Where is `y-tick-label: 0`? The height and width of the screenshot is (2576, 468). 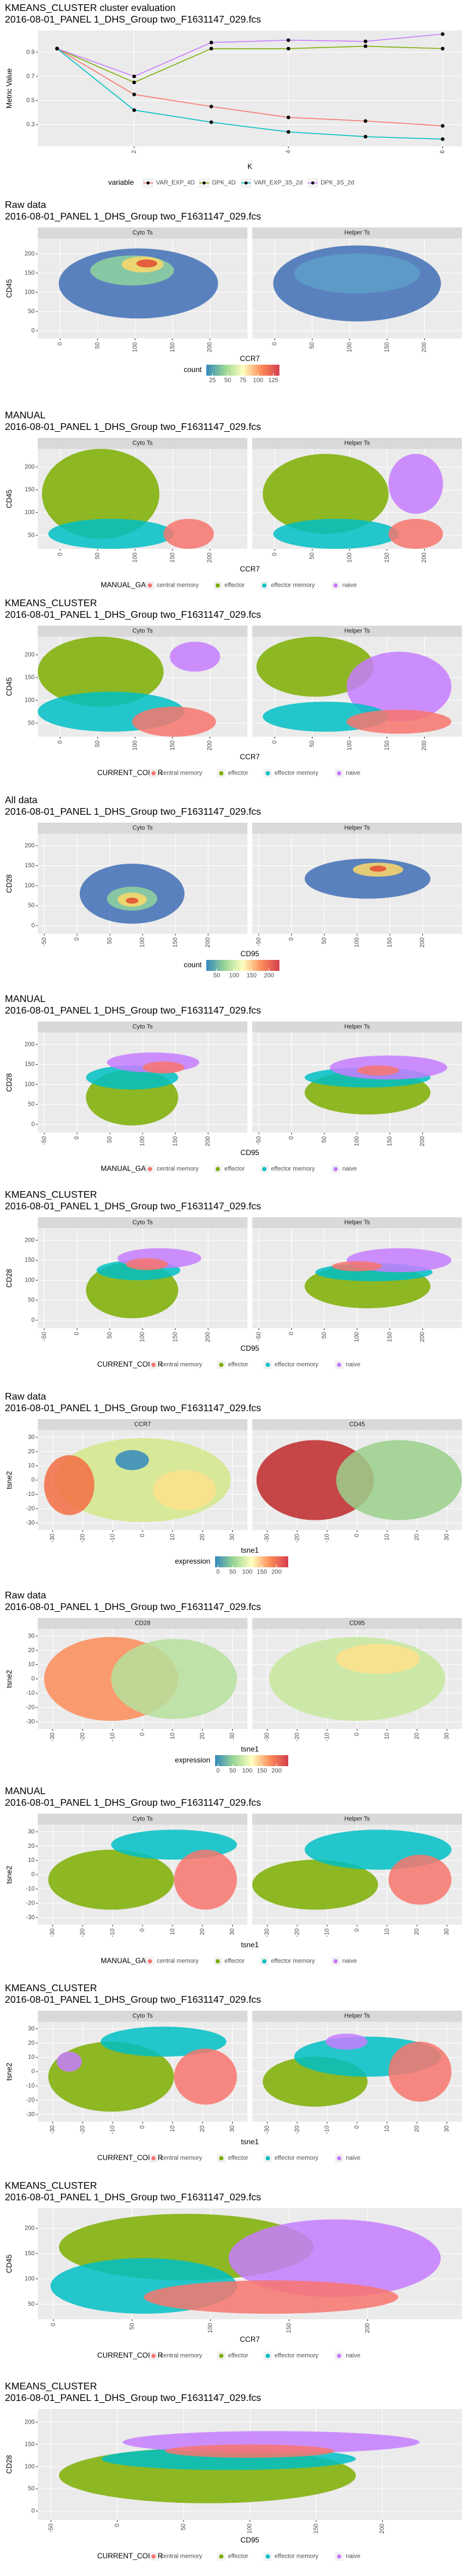 y-tick-label: 0 is located at coordinates (33, 2072).